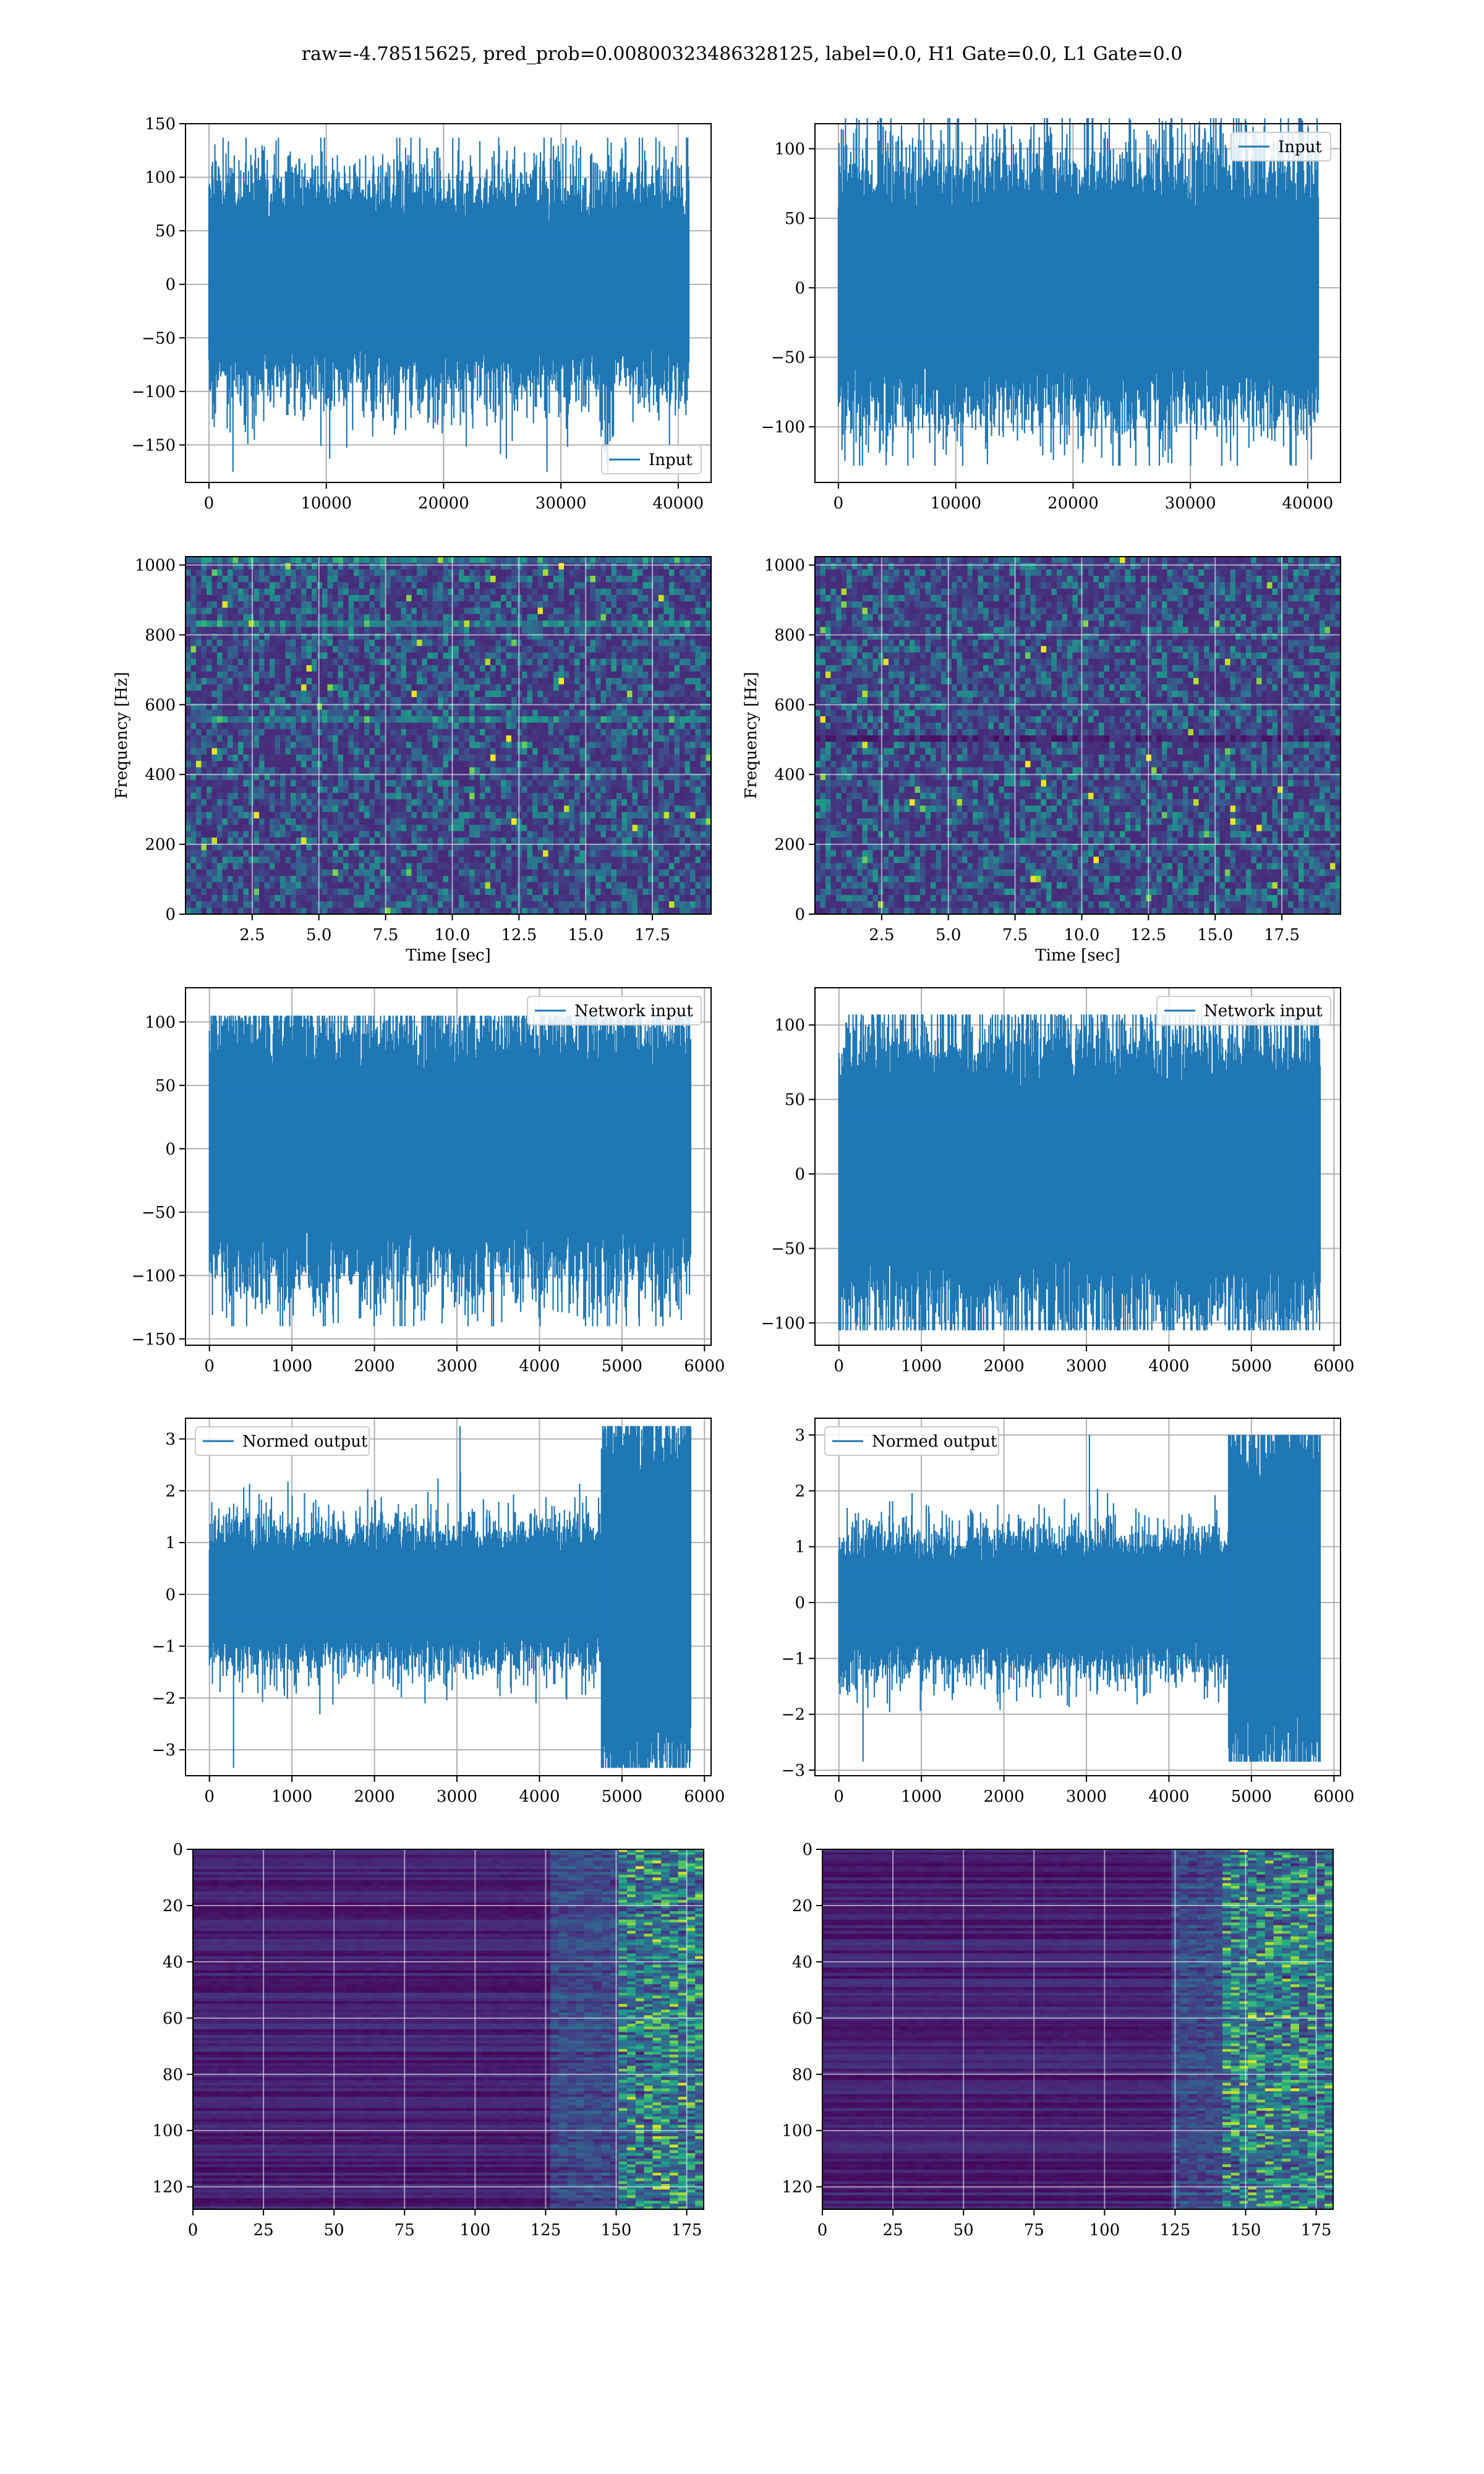  What do you see at coordinates (209, 503) in the screenshot?
I see `x-tick-label: 0` at bounding box center [209, 503].